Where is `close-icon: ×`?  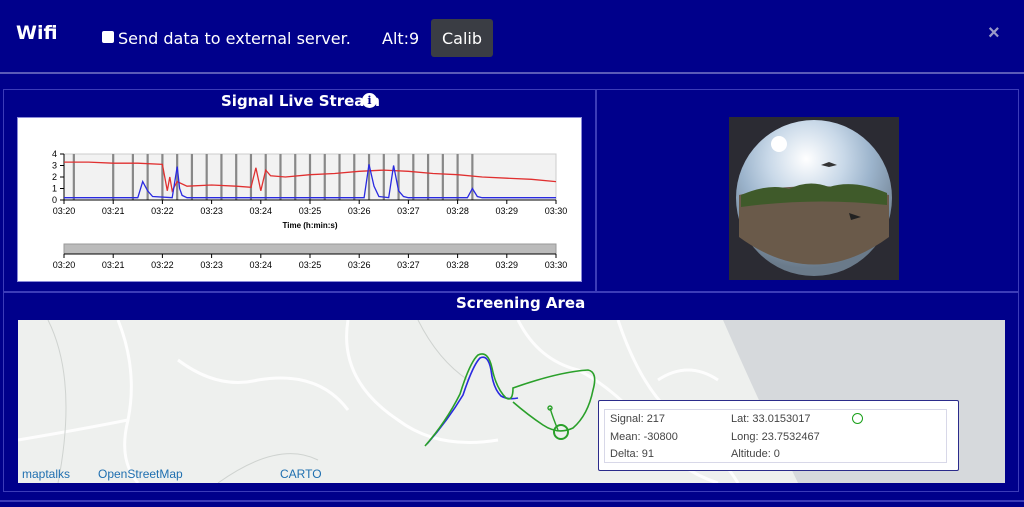
close-icon: × is located at coordinates (994, 33).